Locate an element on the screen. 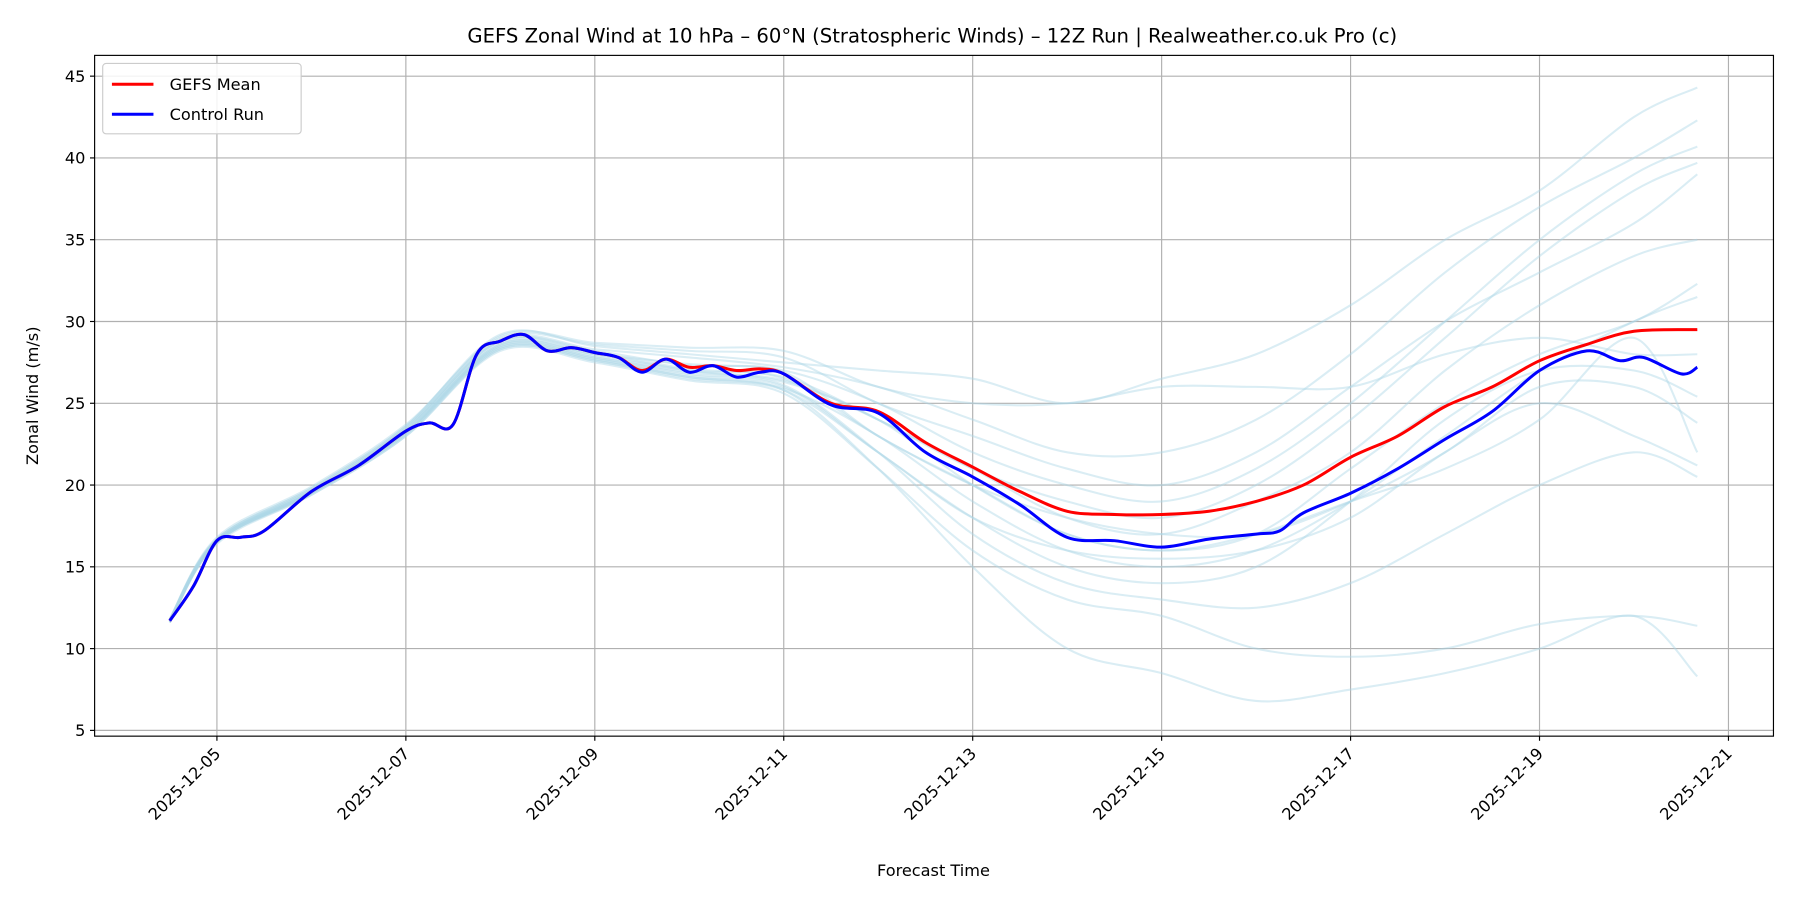 The width and height of the screenshot is (1800, 900). legend: GEFS Mean Control Run is located at coordinates (202, 98).